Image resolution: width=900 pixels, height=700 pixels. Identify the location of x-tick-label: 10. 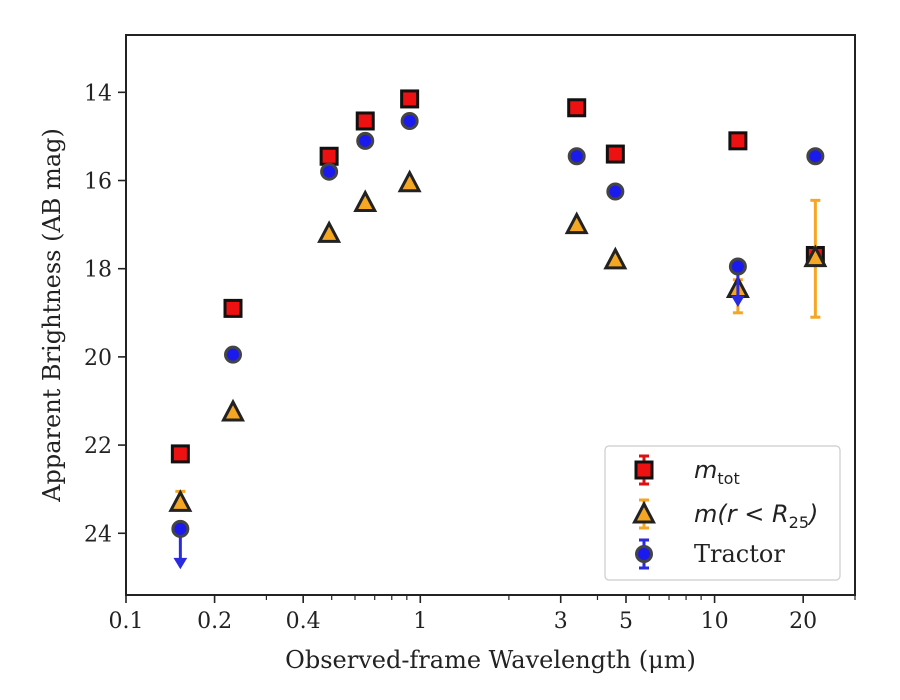
(715, 621).